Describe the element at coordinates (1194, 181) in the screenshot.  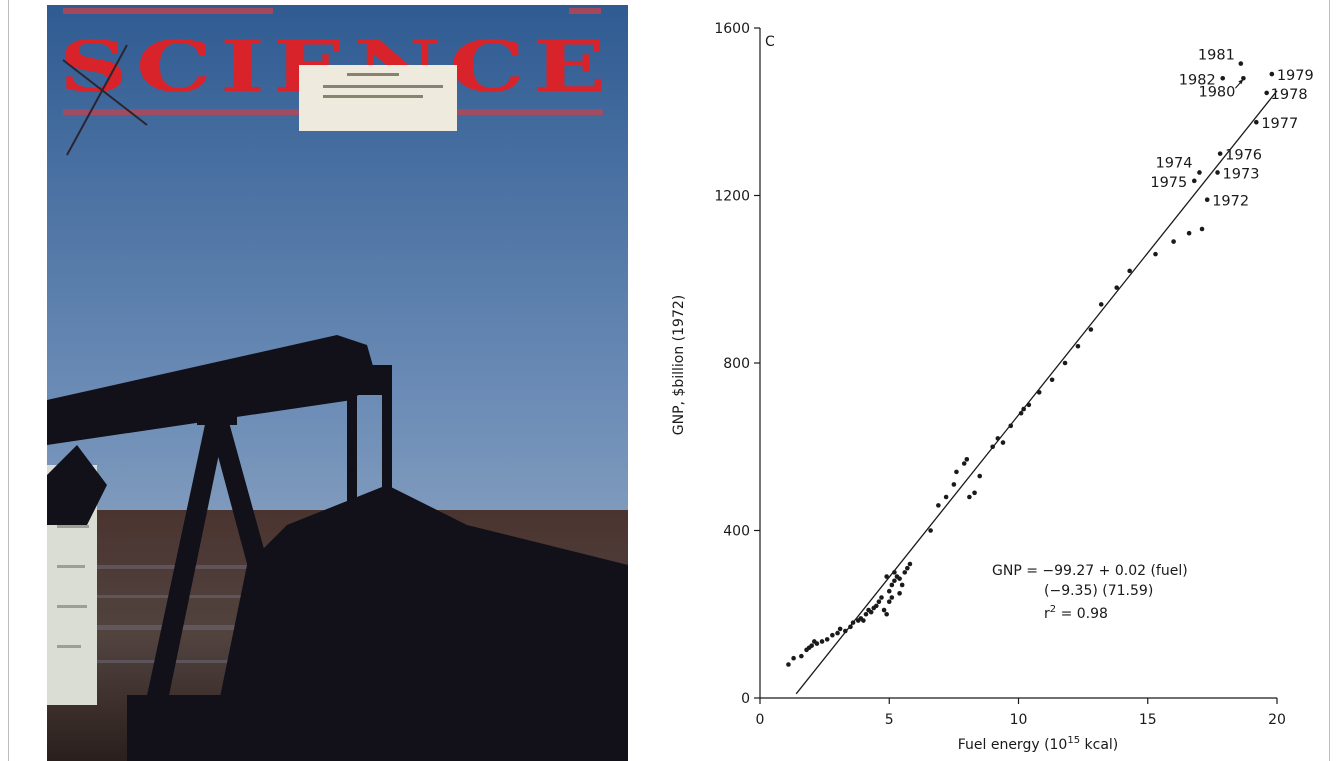
I see `year-point-1975` at that location.